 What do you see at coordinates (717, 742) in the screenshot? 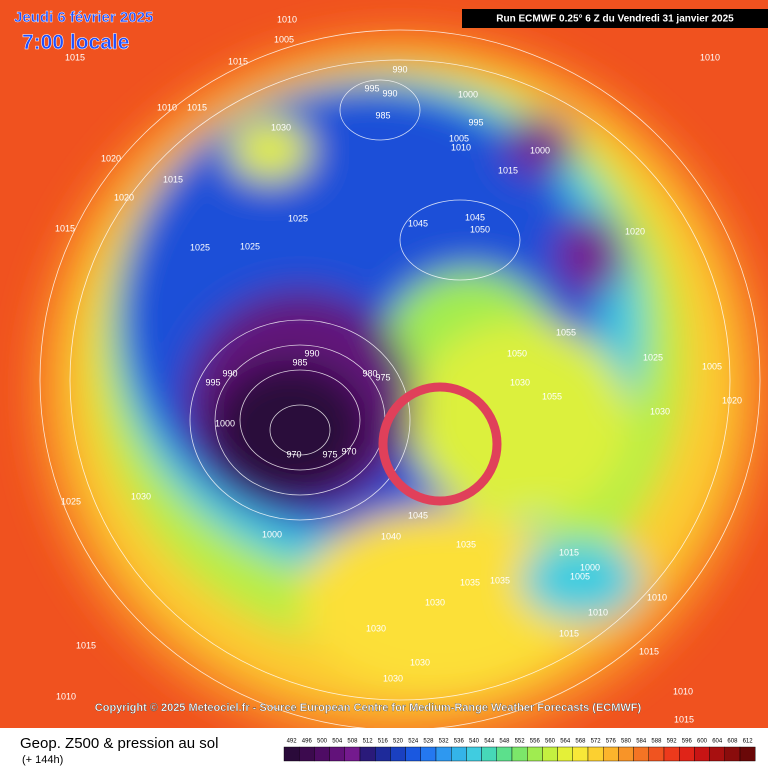
I see `colorbar-label: 604` at bounding box center [717, 742].